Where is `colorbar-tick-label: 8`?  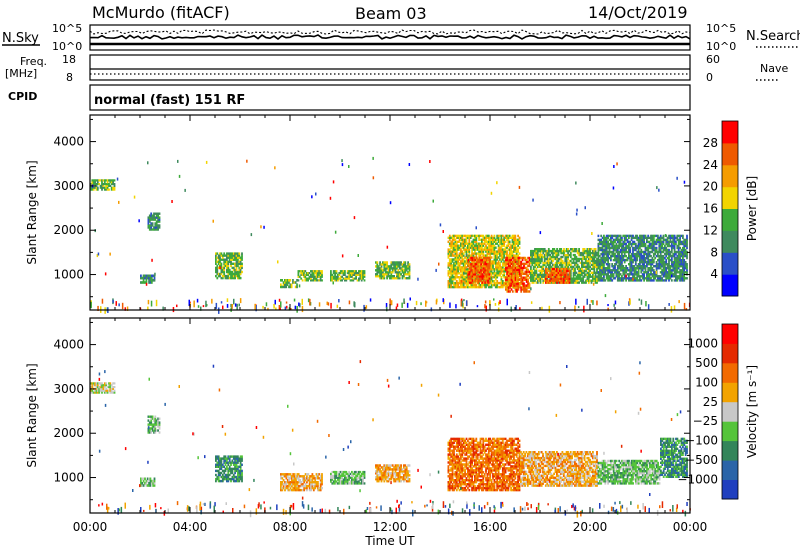
colorbar-tick-label: 8 is located at coordinates (714, 252).